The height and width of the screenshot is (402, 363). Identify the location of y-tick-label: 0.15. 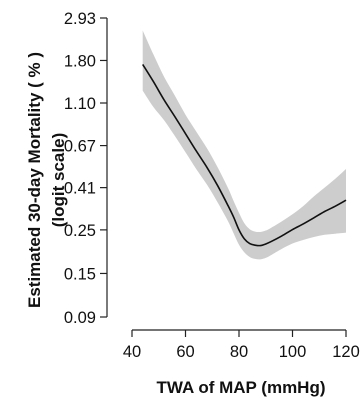
(80, 274).